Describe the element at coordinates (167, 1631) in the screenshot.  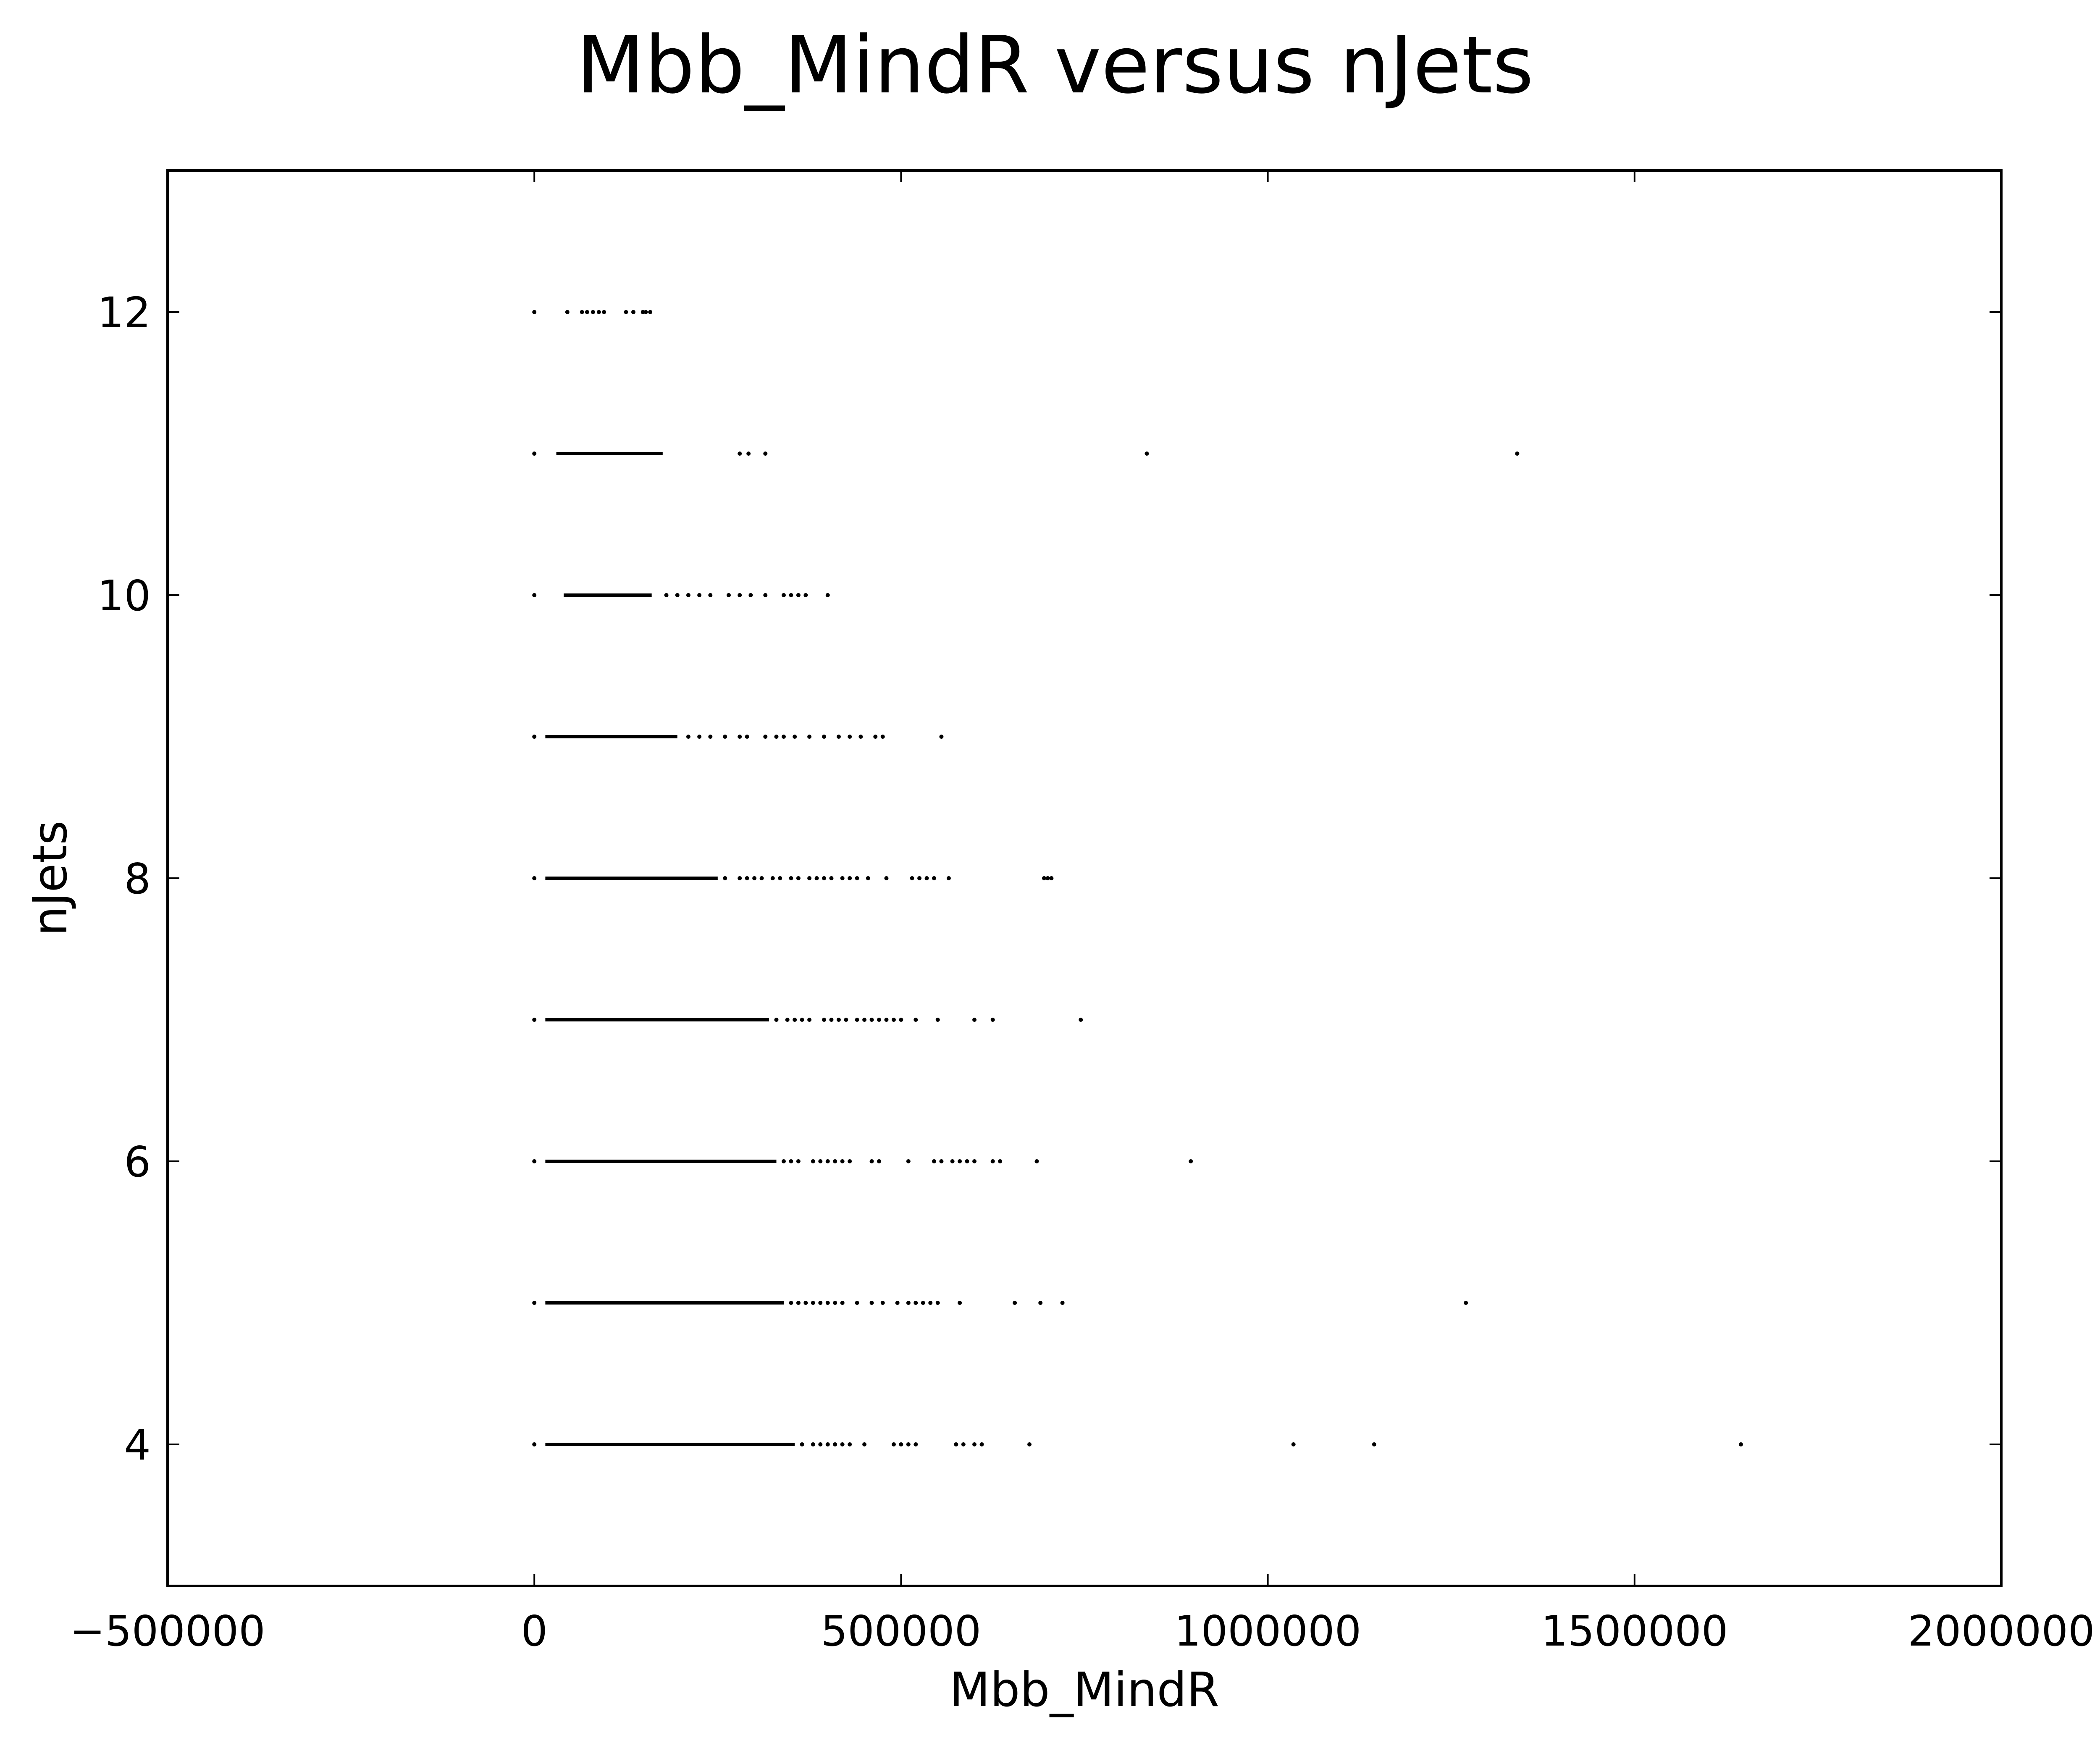
I see `x-tick-label: −500000` at that location.